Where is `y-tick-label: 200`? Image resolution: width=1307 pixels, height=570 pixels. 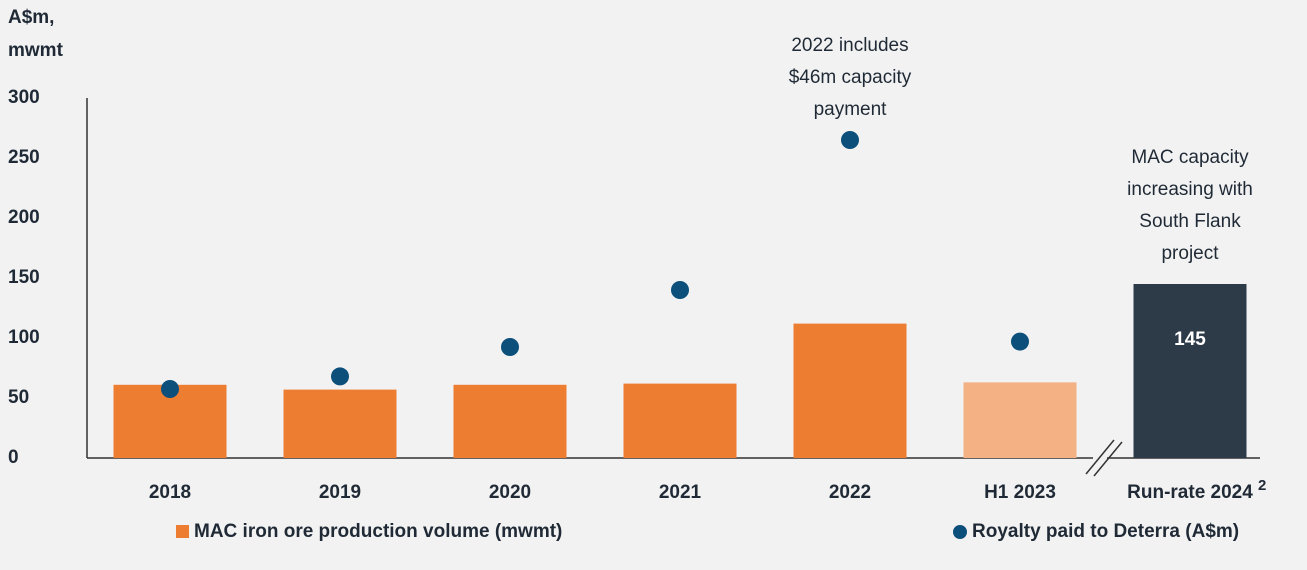 y-tick-label: 200 is located at coordinates (24, 217).